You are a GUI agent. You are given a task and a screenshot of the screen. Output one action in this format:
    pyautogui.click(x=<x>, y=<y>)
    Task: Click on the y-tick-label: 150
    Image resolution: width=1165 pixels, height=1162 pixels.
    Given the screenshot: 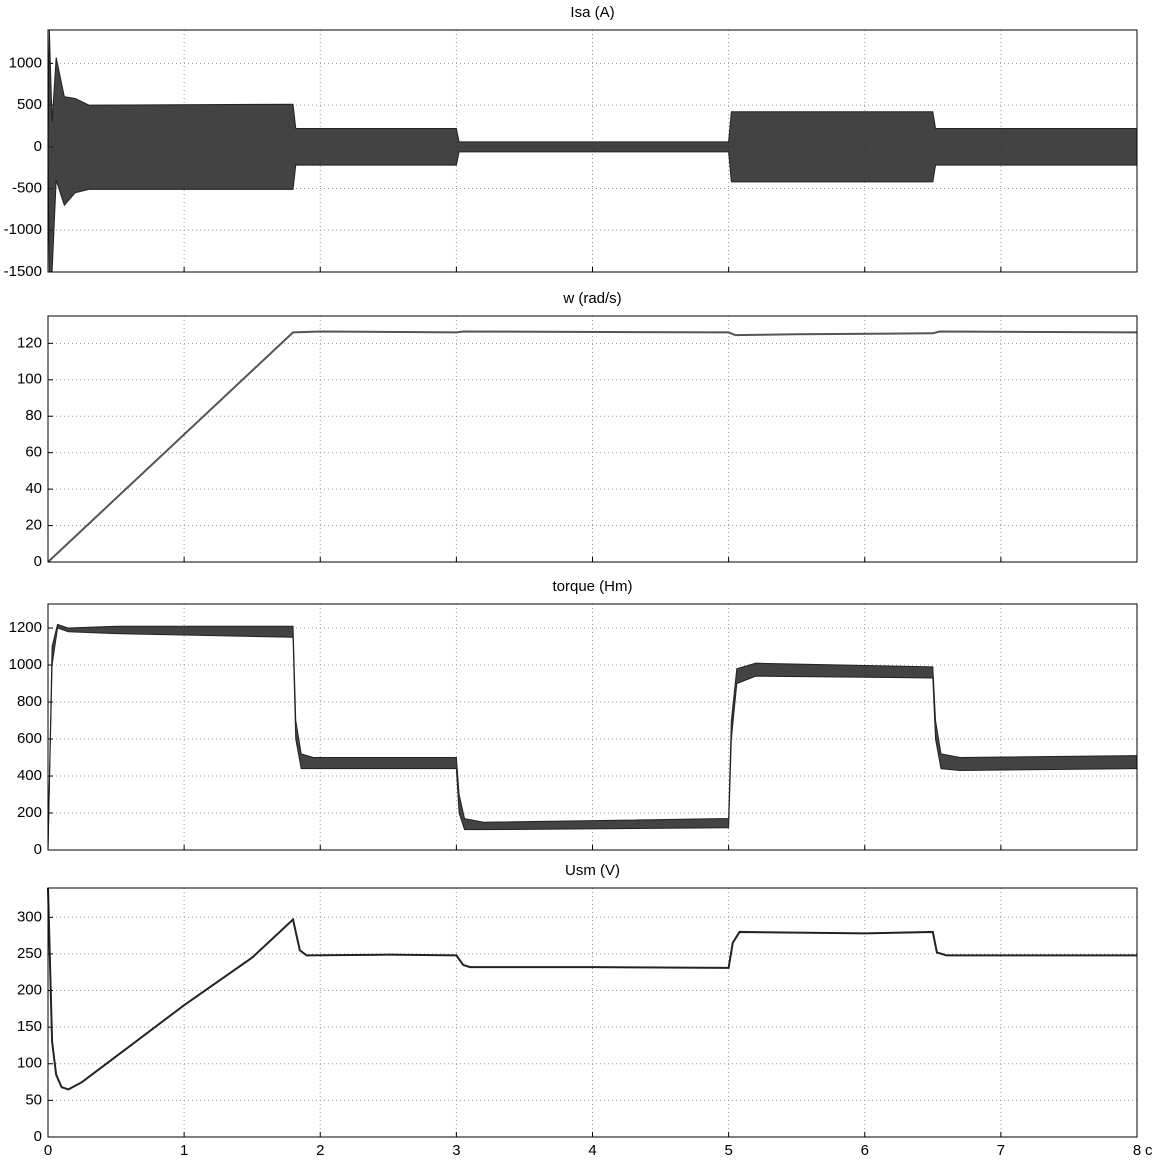 What is the action you would take?
    pyautogui.click(x=29, y=1026)
    